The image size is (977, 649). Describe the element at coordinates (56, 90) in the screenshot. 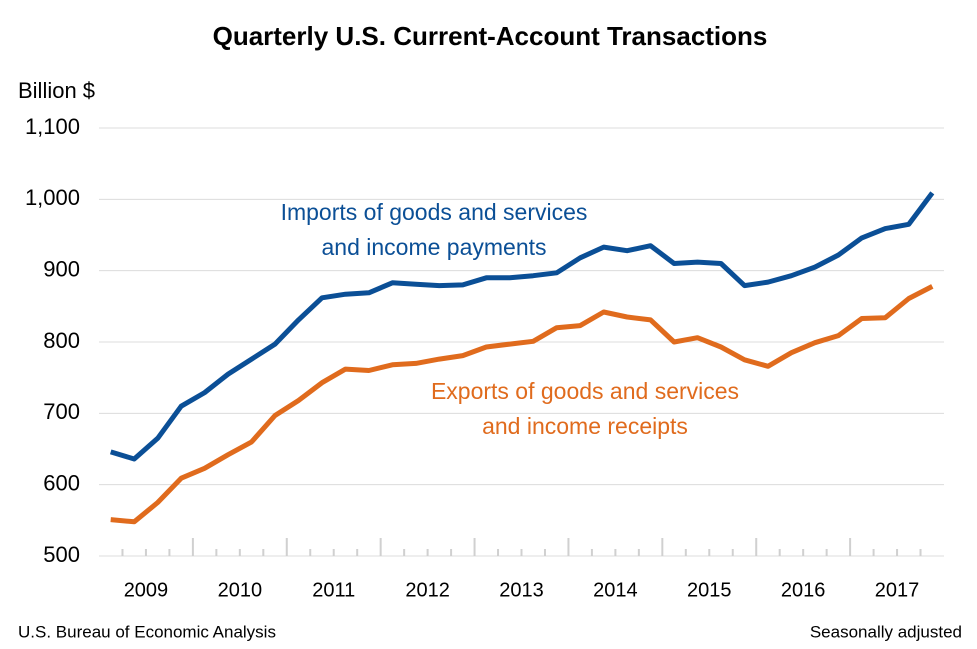

I see `y-axis-label: Billion $` at that location.